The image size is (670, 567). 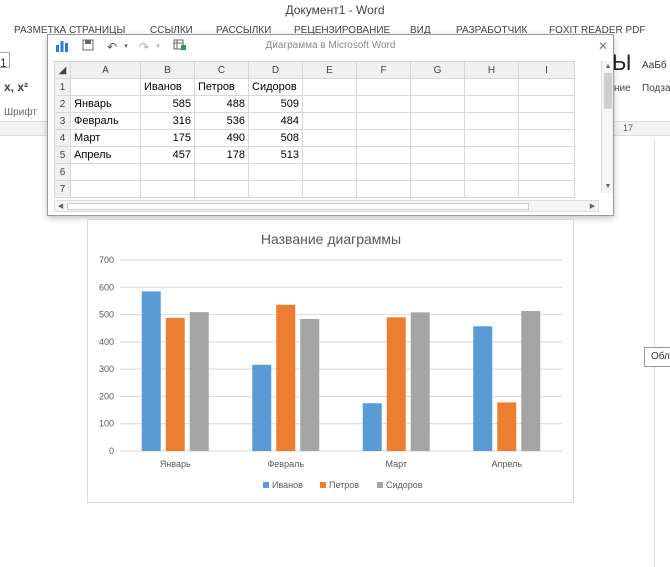 What do you see at coordinates (62, 121) in the screenshot?
I see `row-header: 3` at bounding box center [62, 121].